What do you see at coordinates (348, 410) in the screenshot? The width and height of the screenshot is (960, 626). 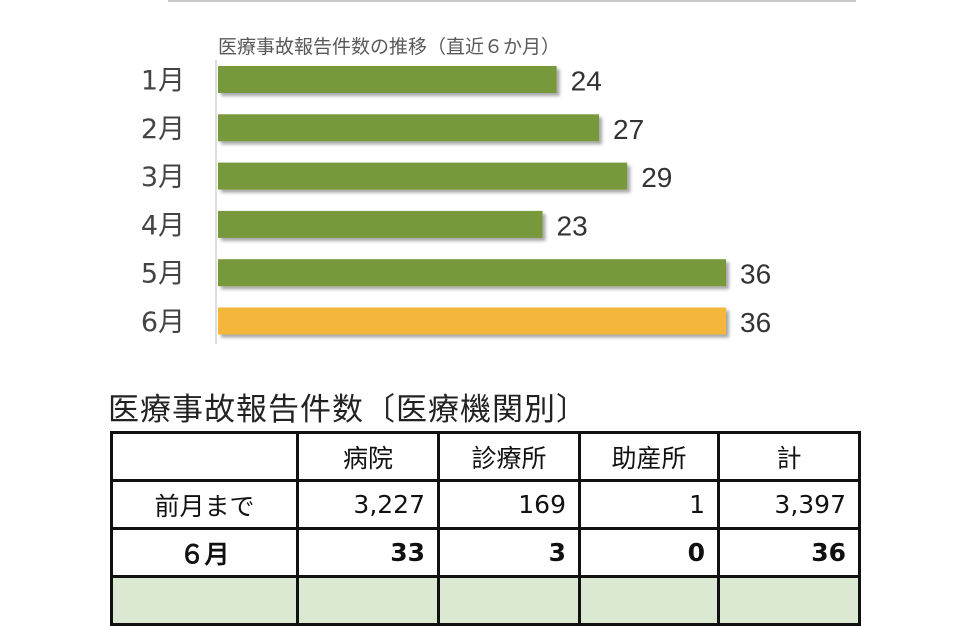 I see `table-title: 医療事故報告件数〔医療機関別〕` at bounding box center [348, 410].